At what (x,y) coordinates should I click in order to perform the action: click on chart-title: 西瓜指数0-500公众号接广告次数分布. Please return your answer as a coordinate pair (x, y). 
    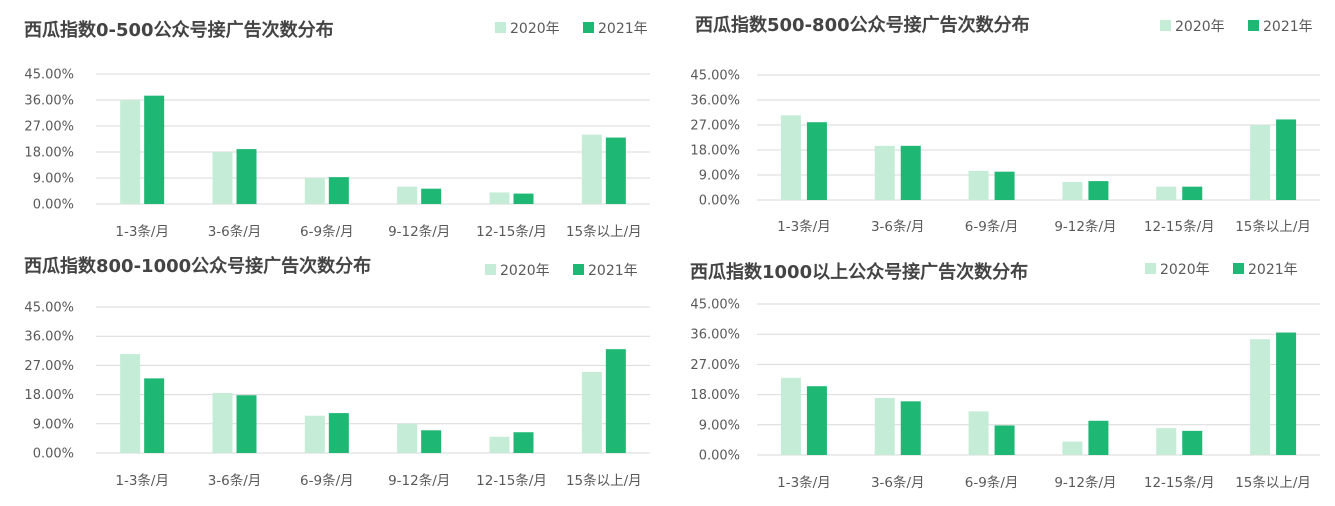
    Looking at the image, I should click on (179, 30).